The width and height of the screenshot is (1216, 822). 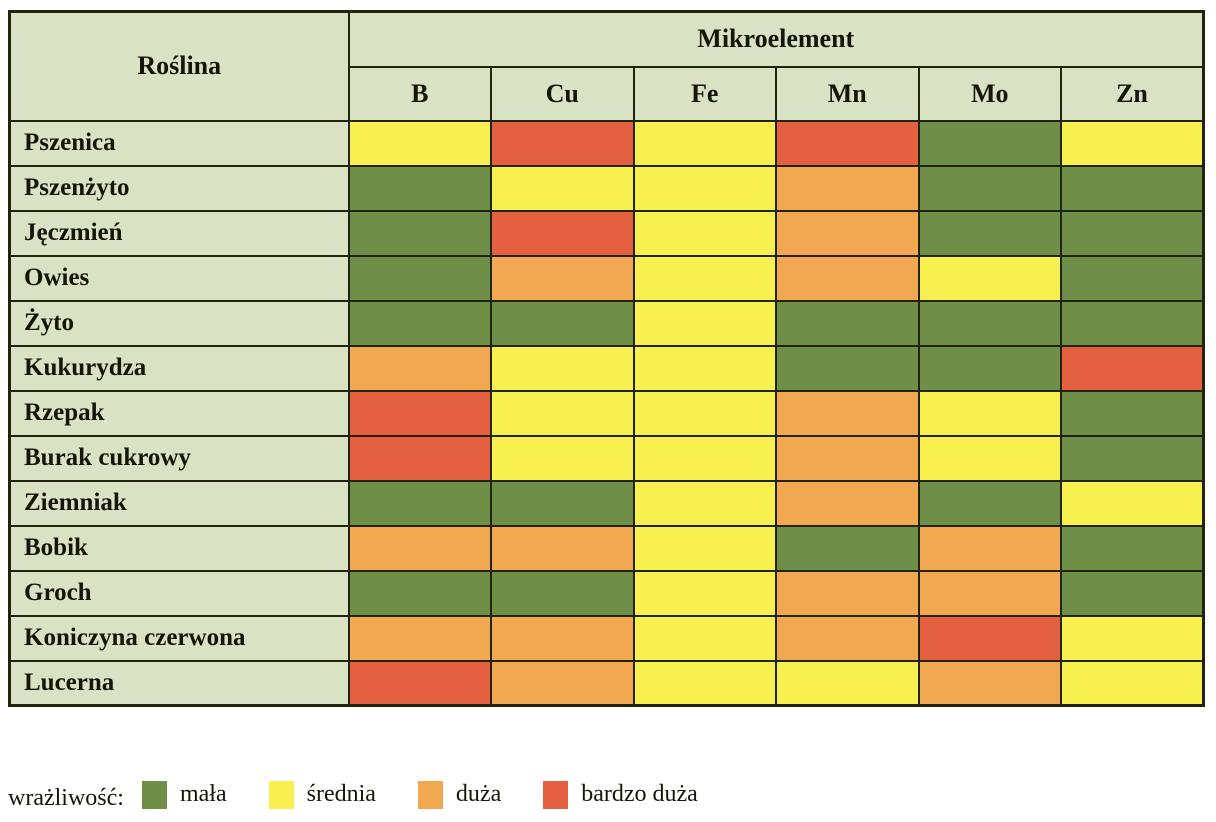 I want to click on table-row: Żyto, so click(x=606, y=323).